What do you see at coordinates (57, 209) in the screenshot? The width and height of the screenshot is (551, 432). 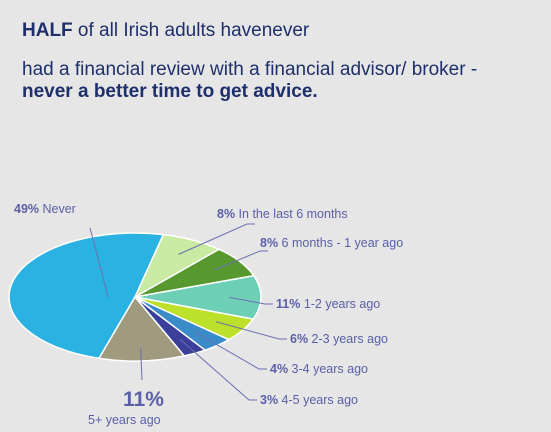 I see `slice-category-1: Never` at bounding box center [57, 209].